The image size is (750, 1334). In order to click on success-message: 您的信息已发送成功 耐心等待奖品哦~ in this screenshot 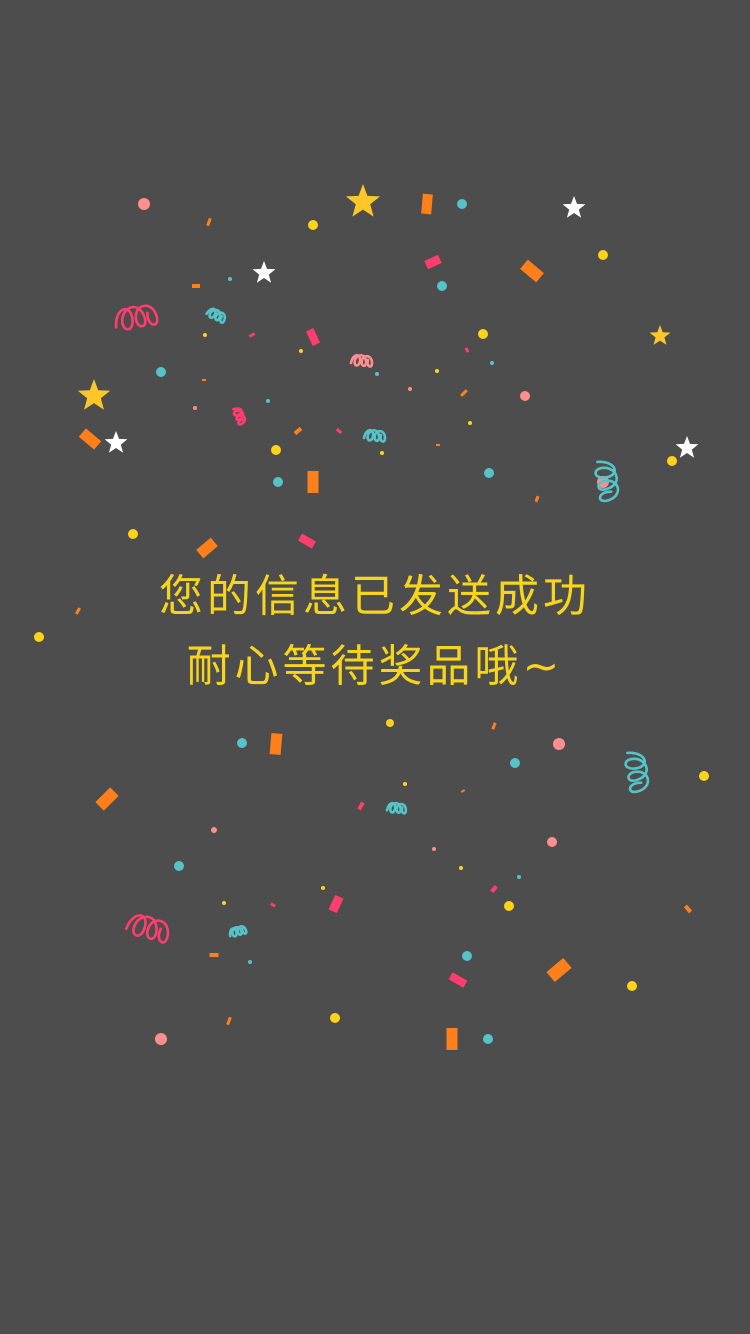, I will do `click(375, 632)`.